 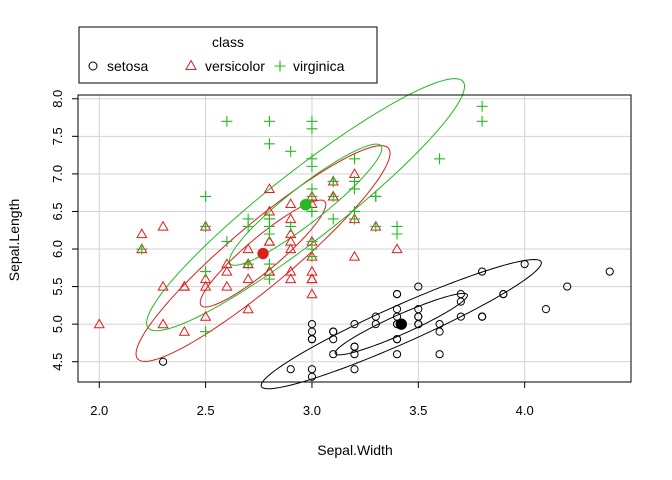 I want to click on legend-label-setosa: setosa, so click(x=127, y=66).